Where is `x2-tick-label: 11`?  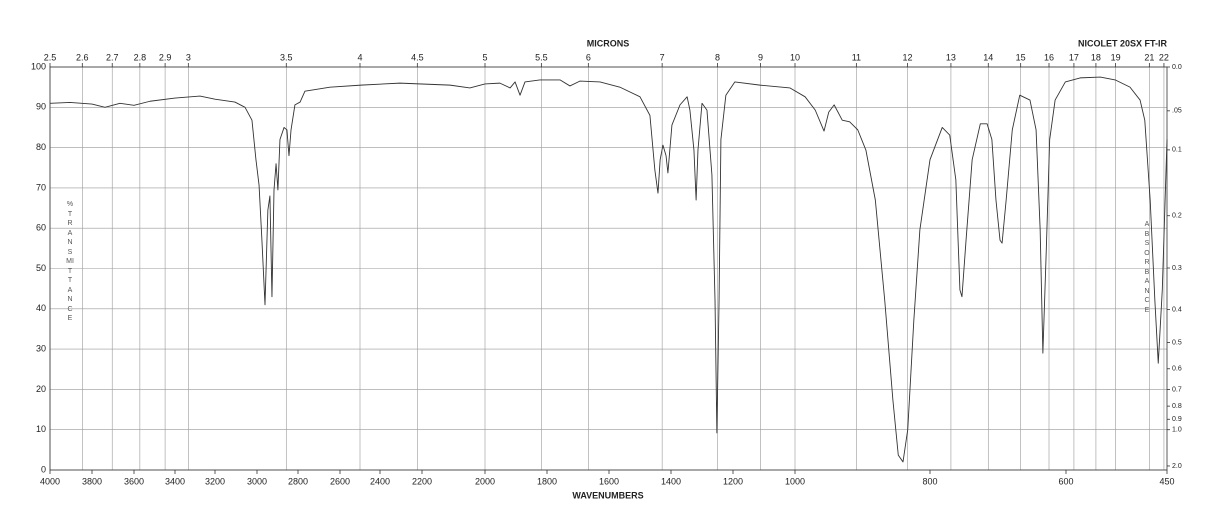 x2-tick-label: 11 is located at coordinates (856, 57).